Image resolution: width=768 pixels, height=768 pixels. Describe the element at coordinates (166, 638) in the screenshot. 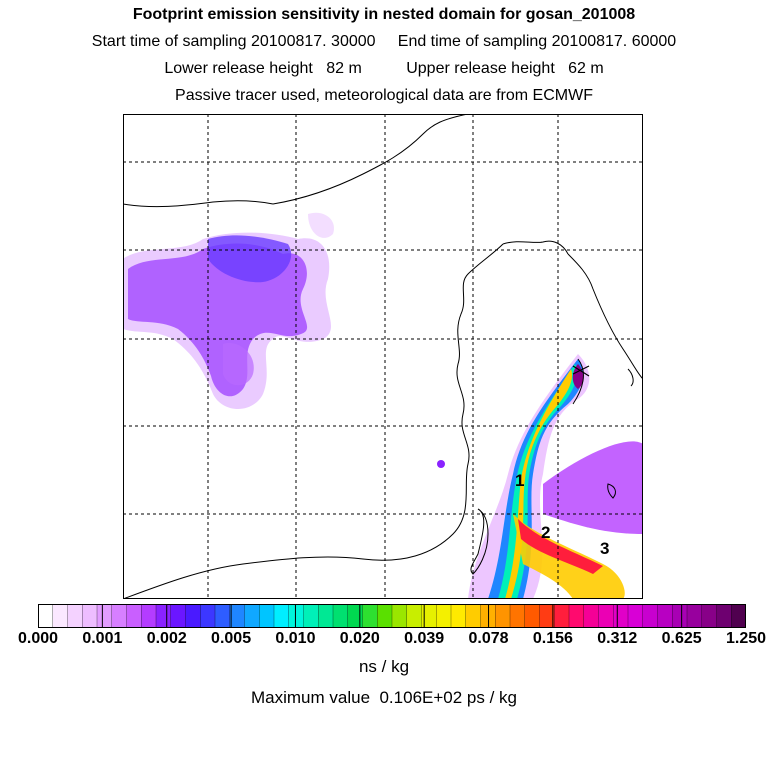

I see `colorbar-tick-label: 0.002` at that location.